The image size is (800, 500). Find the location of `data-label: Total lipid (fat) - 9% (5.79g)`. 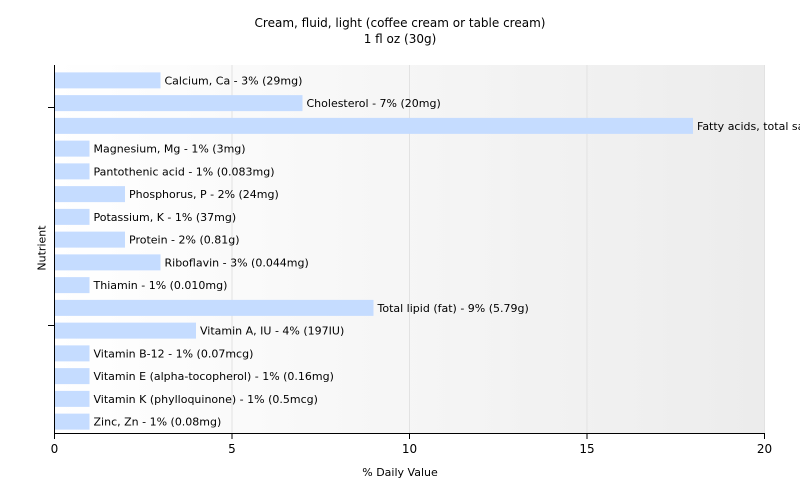

data-label: Total lipid (fat) - 9% (5.79g) is located at coordinates (453, 308).